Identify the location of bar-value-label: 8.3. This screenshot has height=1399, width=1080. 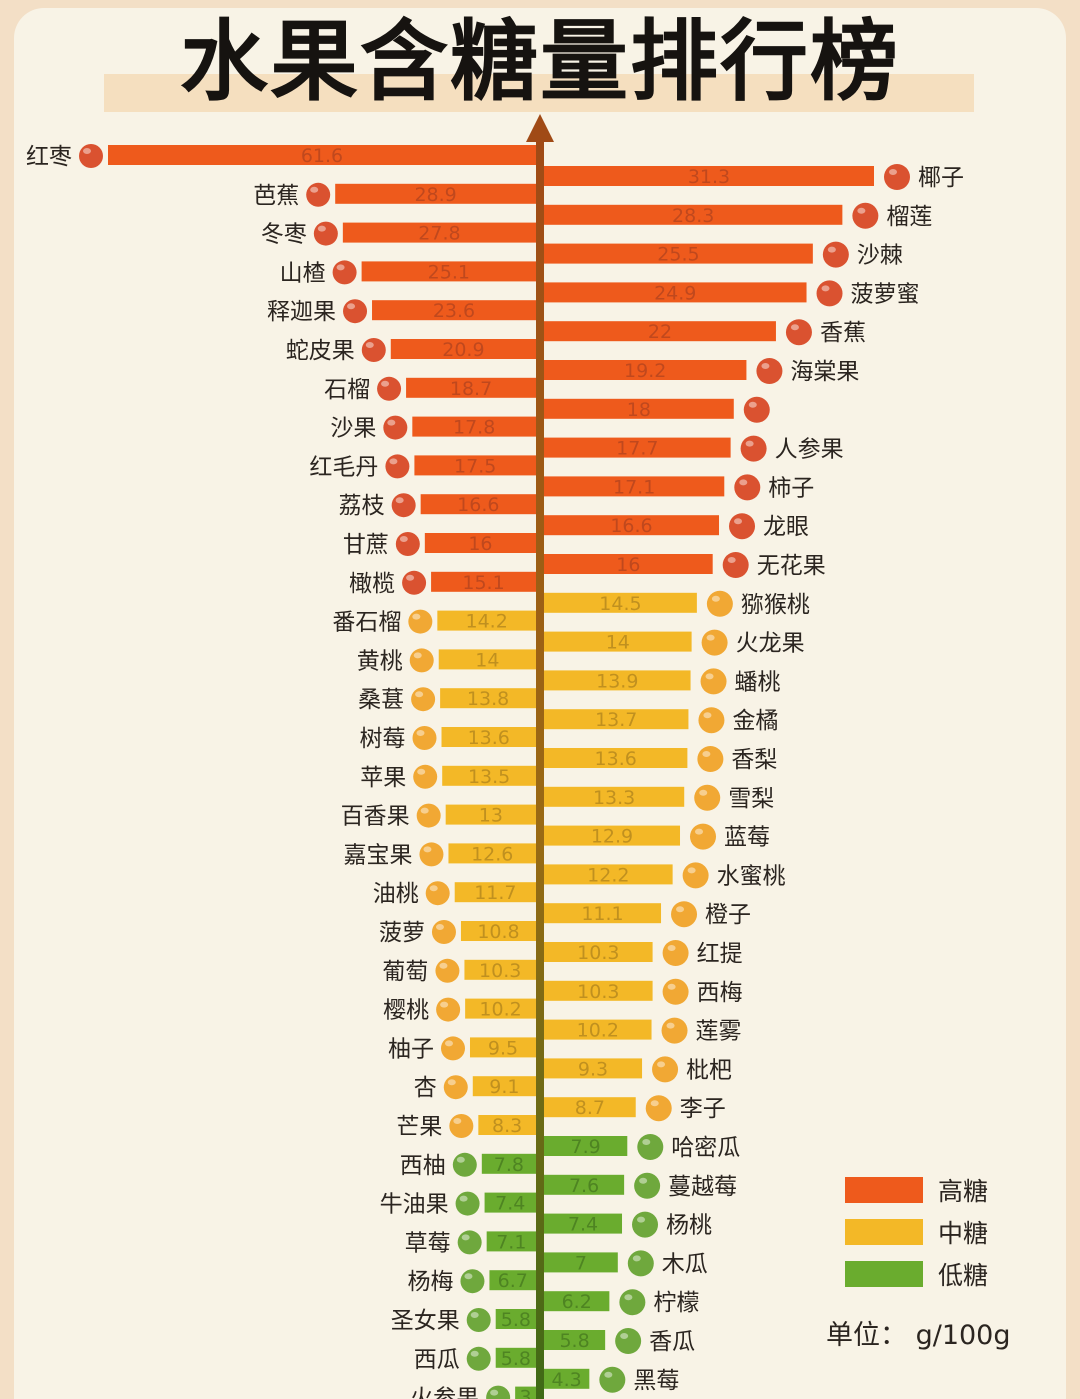
(507, 1126).